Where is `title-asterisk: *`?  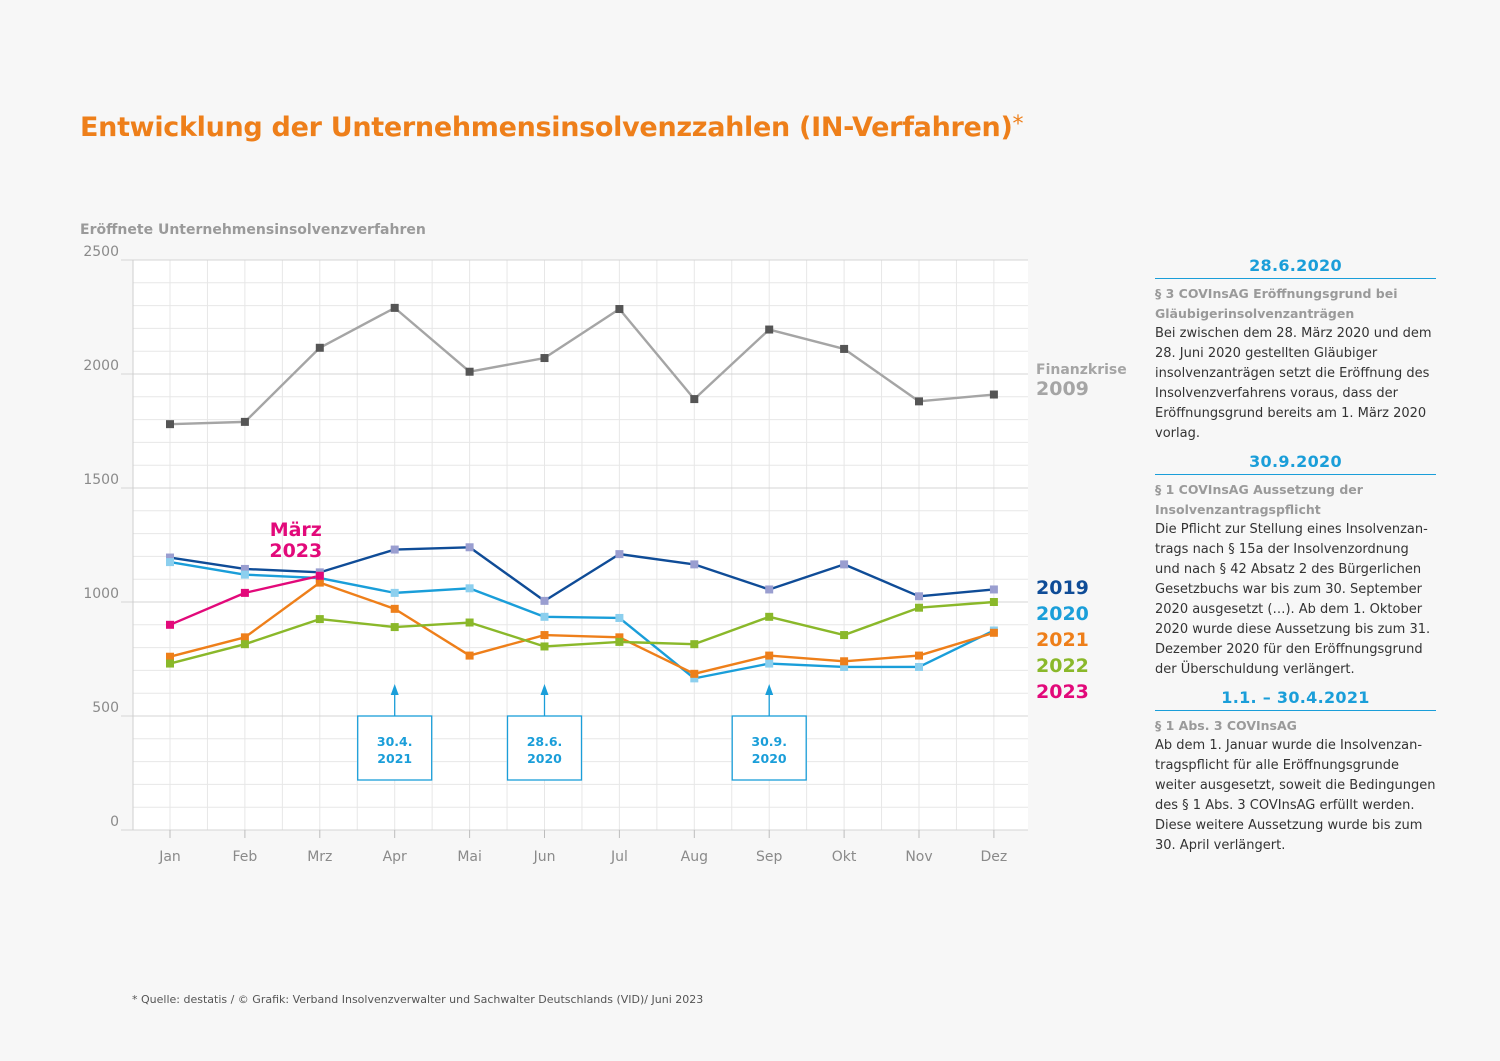 title-asterisk: * is located at coordinates (1018, 124).